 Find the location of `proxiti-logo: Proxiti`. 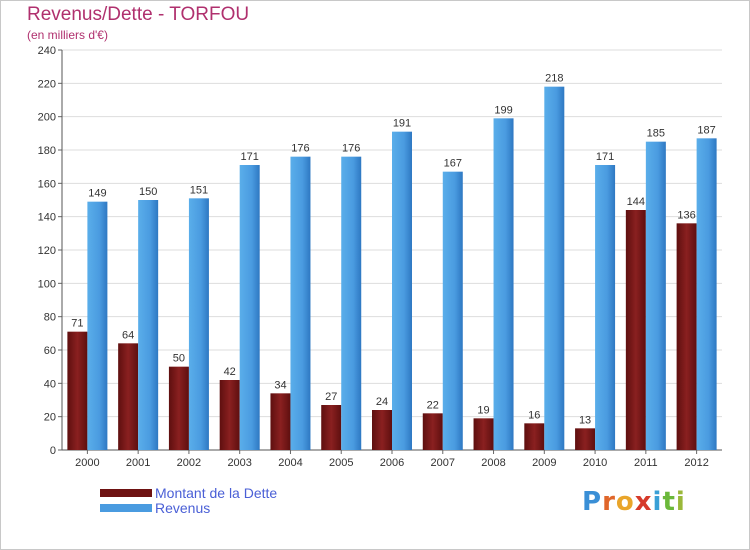

proxiti-logo: Proxiti is located at coordinates (634, 502).